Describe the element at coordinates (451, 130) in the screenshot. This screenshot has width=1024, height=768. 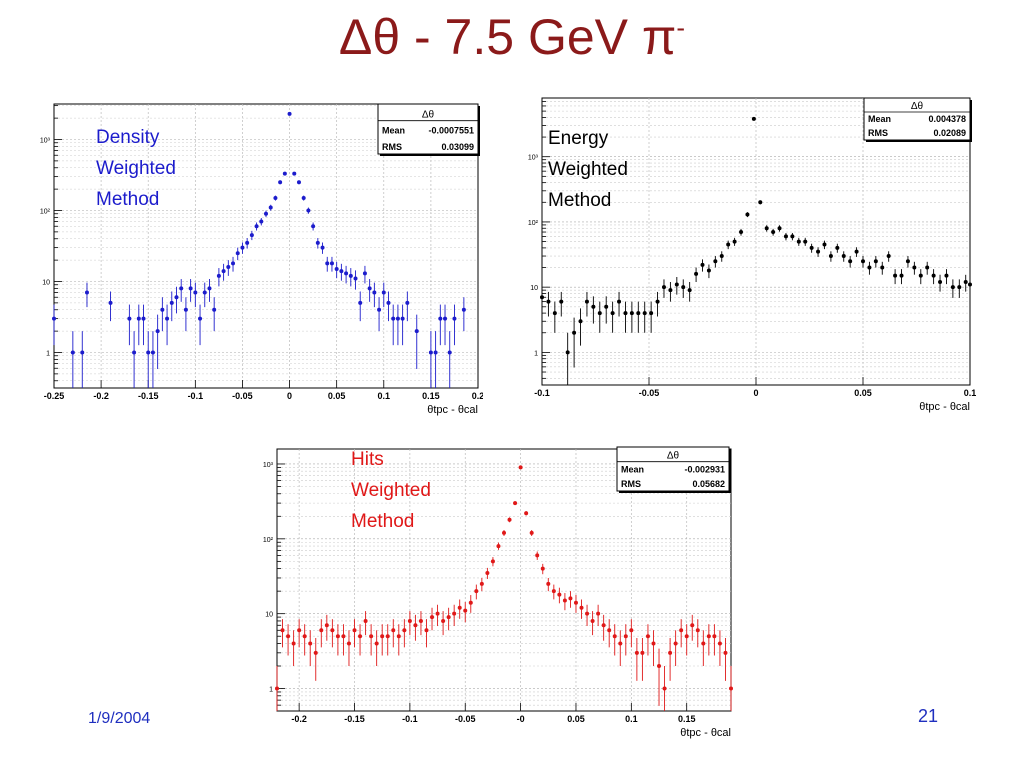
I see `stats-value: -0.0007551` at that location.